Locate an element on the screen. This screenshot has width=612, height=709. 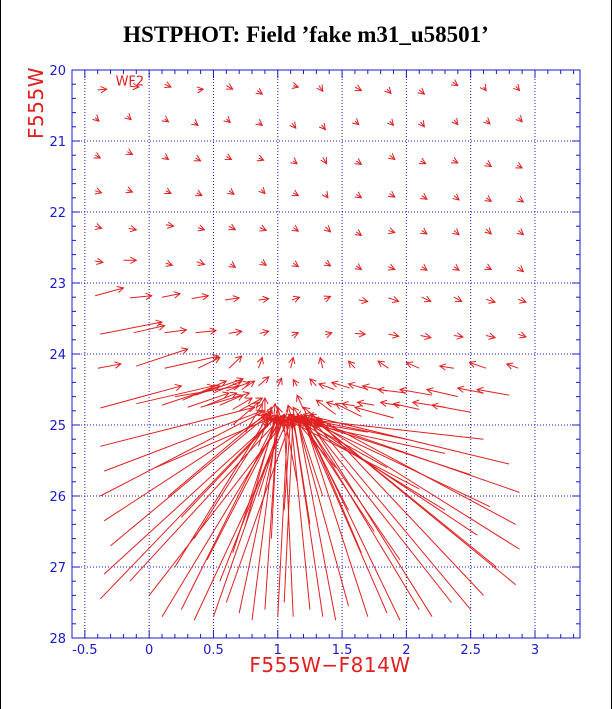
annotations: WF2 is located at coordinates (130, 82).